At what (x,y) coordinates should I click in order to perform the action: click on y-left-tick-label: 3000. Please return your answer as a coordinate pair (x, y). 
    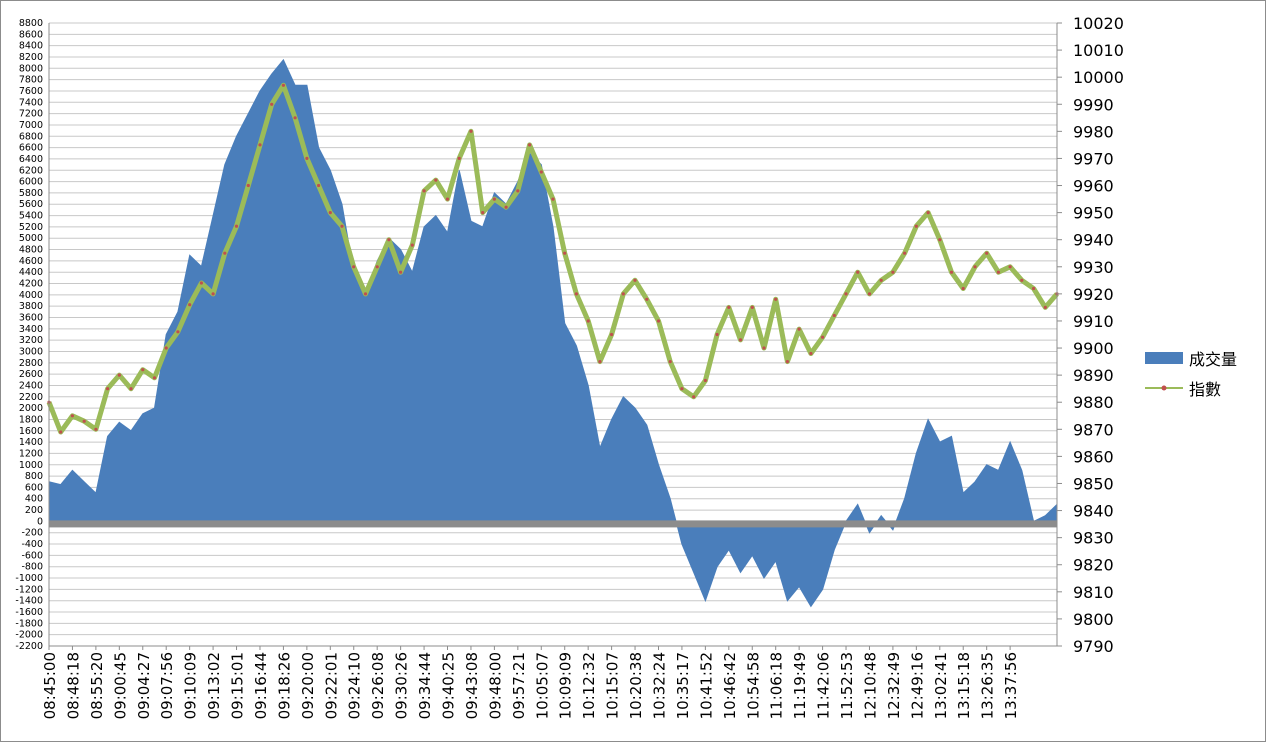
    Looking at the image, I should click on (31, 351).